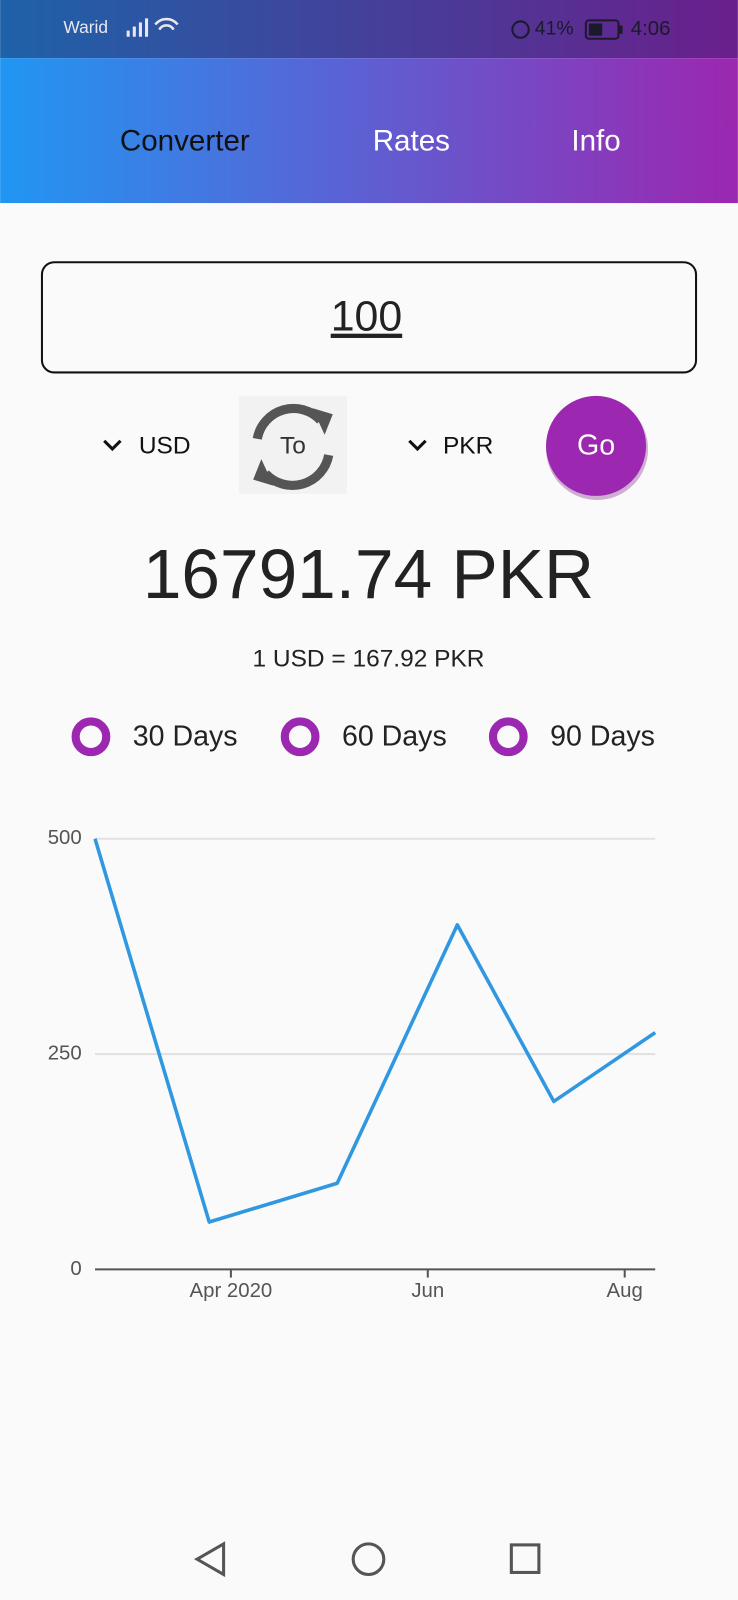 Image resolution: width=738 pixels, height=1600 pixels. I want to click on swap-arrows, so click(293, 447).